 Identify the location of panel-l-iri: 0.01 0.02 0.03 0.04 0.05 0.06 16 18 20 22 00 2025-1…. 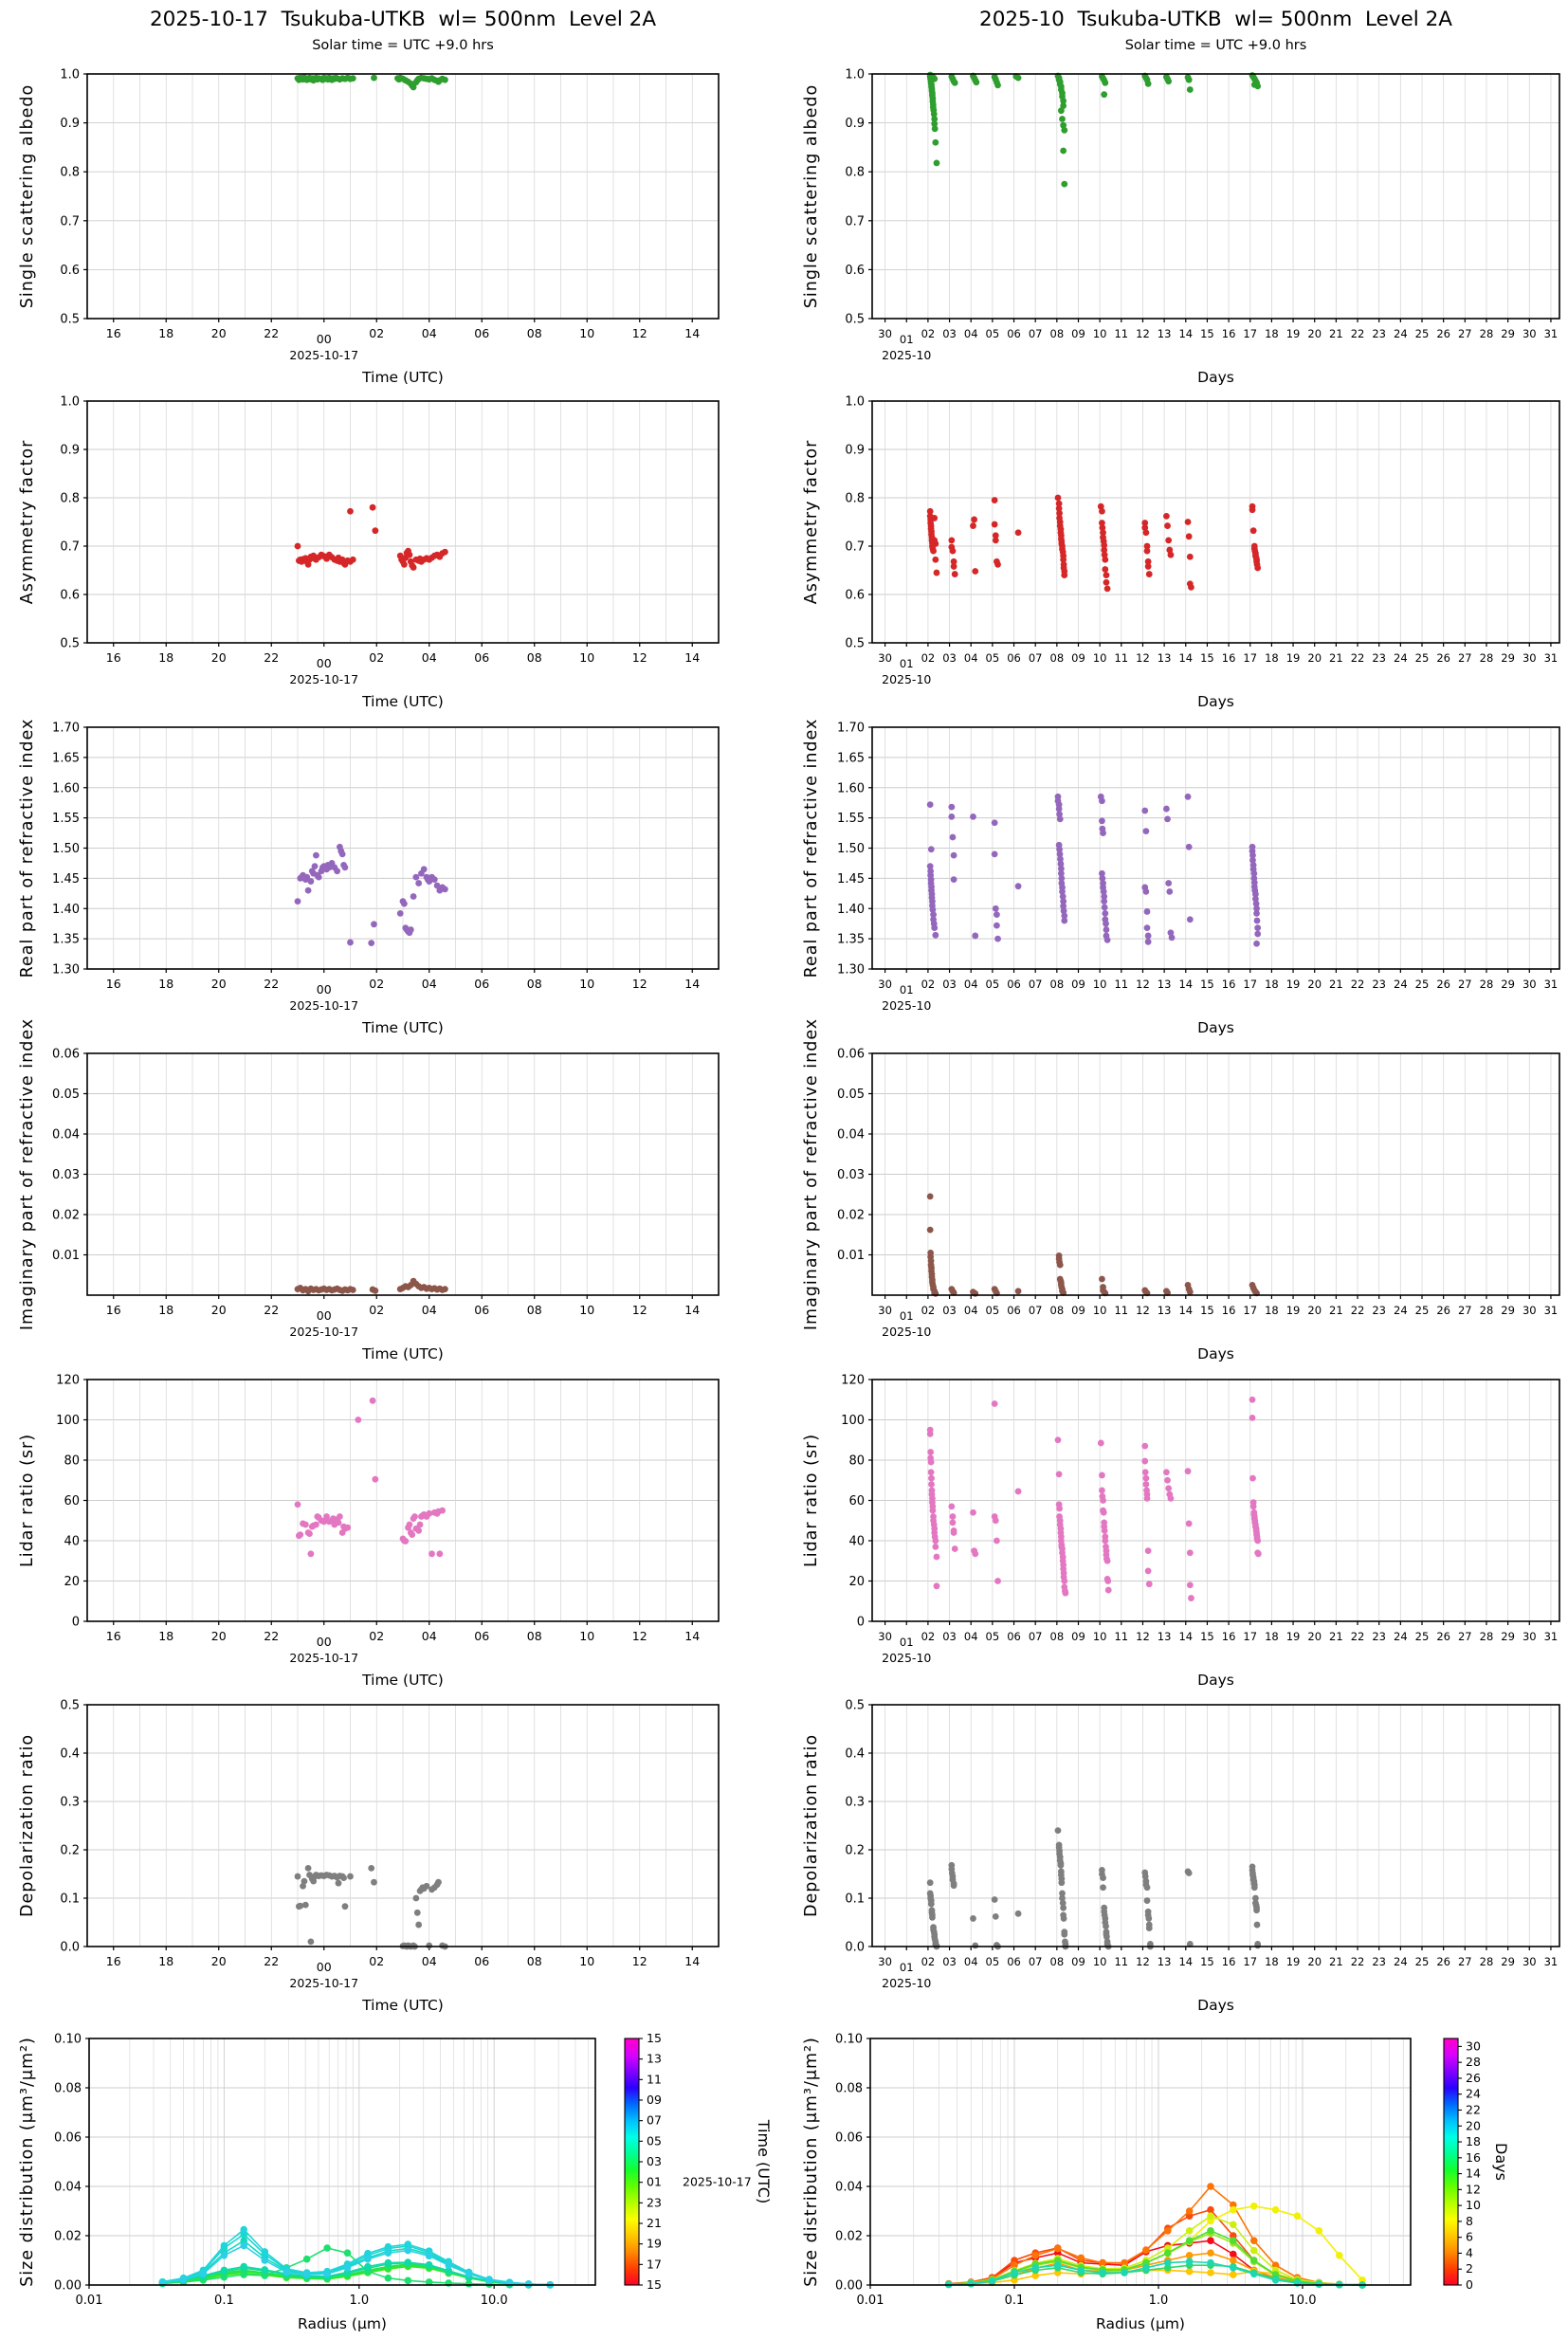
(392, 1172).